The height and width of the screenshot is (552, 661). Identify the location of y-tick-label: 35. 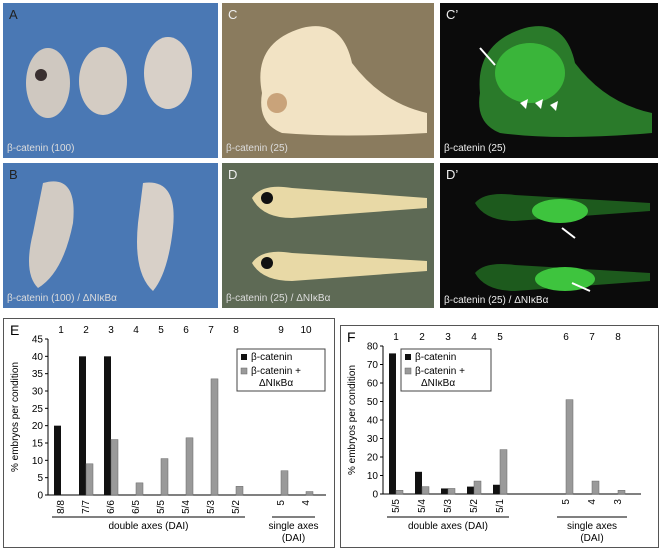
(38, 374).